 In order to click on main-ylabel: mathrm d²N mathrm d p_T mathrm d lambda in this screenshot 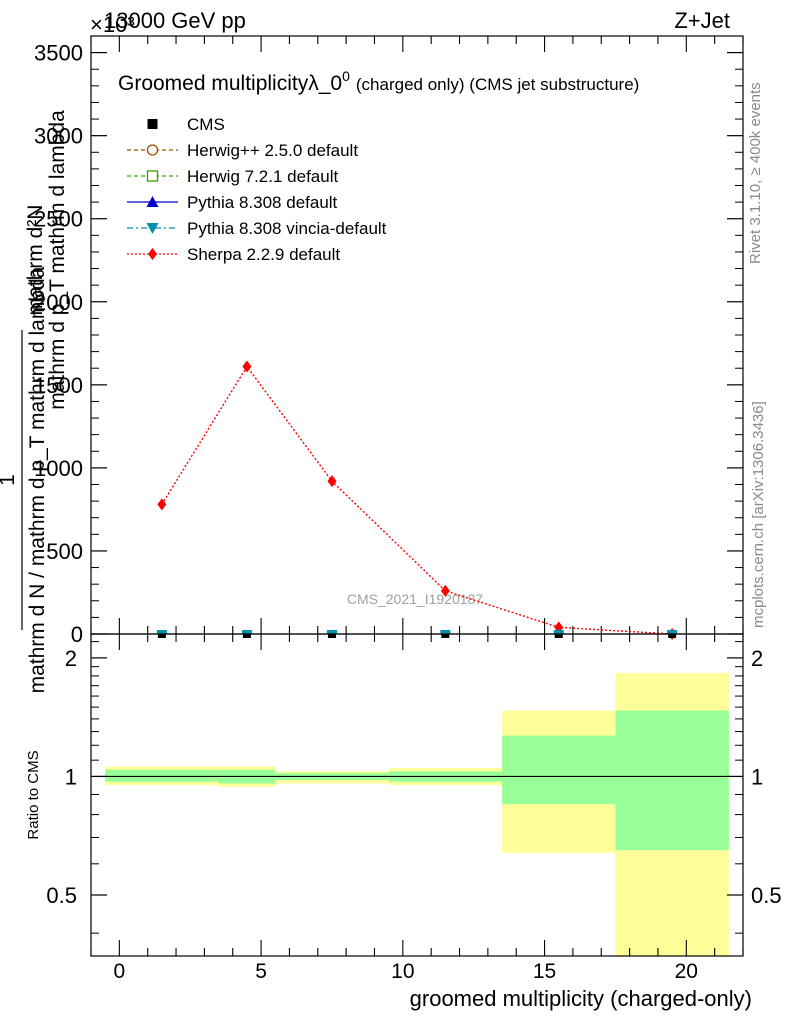, I will do `click(46, 260)`.